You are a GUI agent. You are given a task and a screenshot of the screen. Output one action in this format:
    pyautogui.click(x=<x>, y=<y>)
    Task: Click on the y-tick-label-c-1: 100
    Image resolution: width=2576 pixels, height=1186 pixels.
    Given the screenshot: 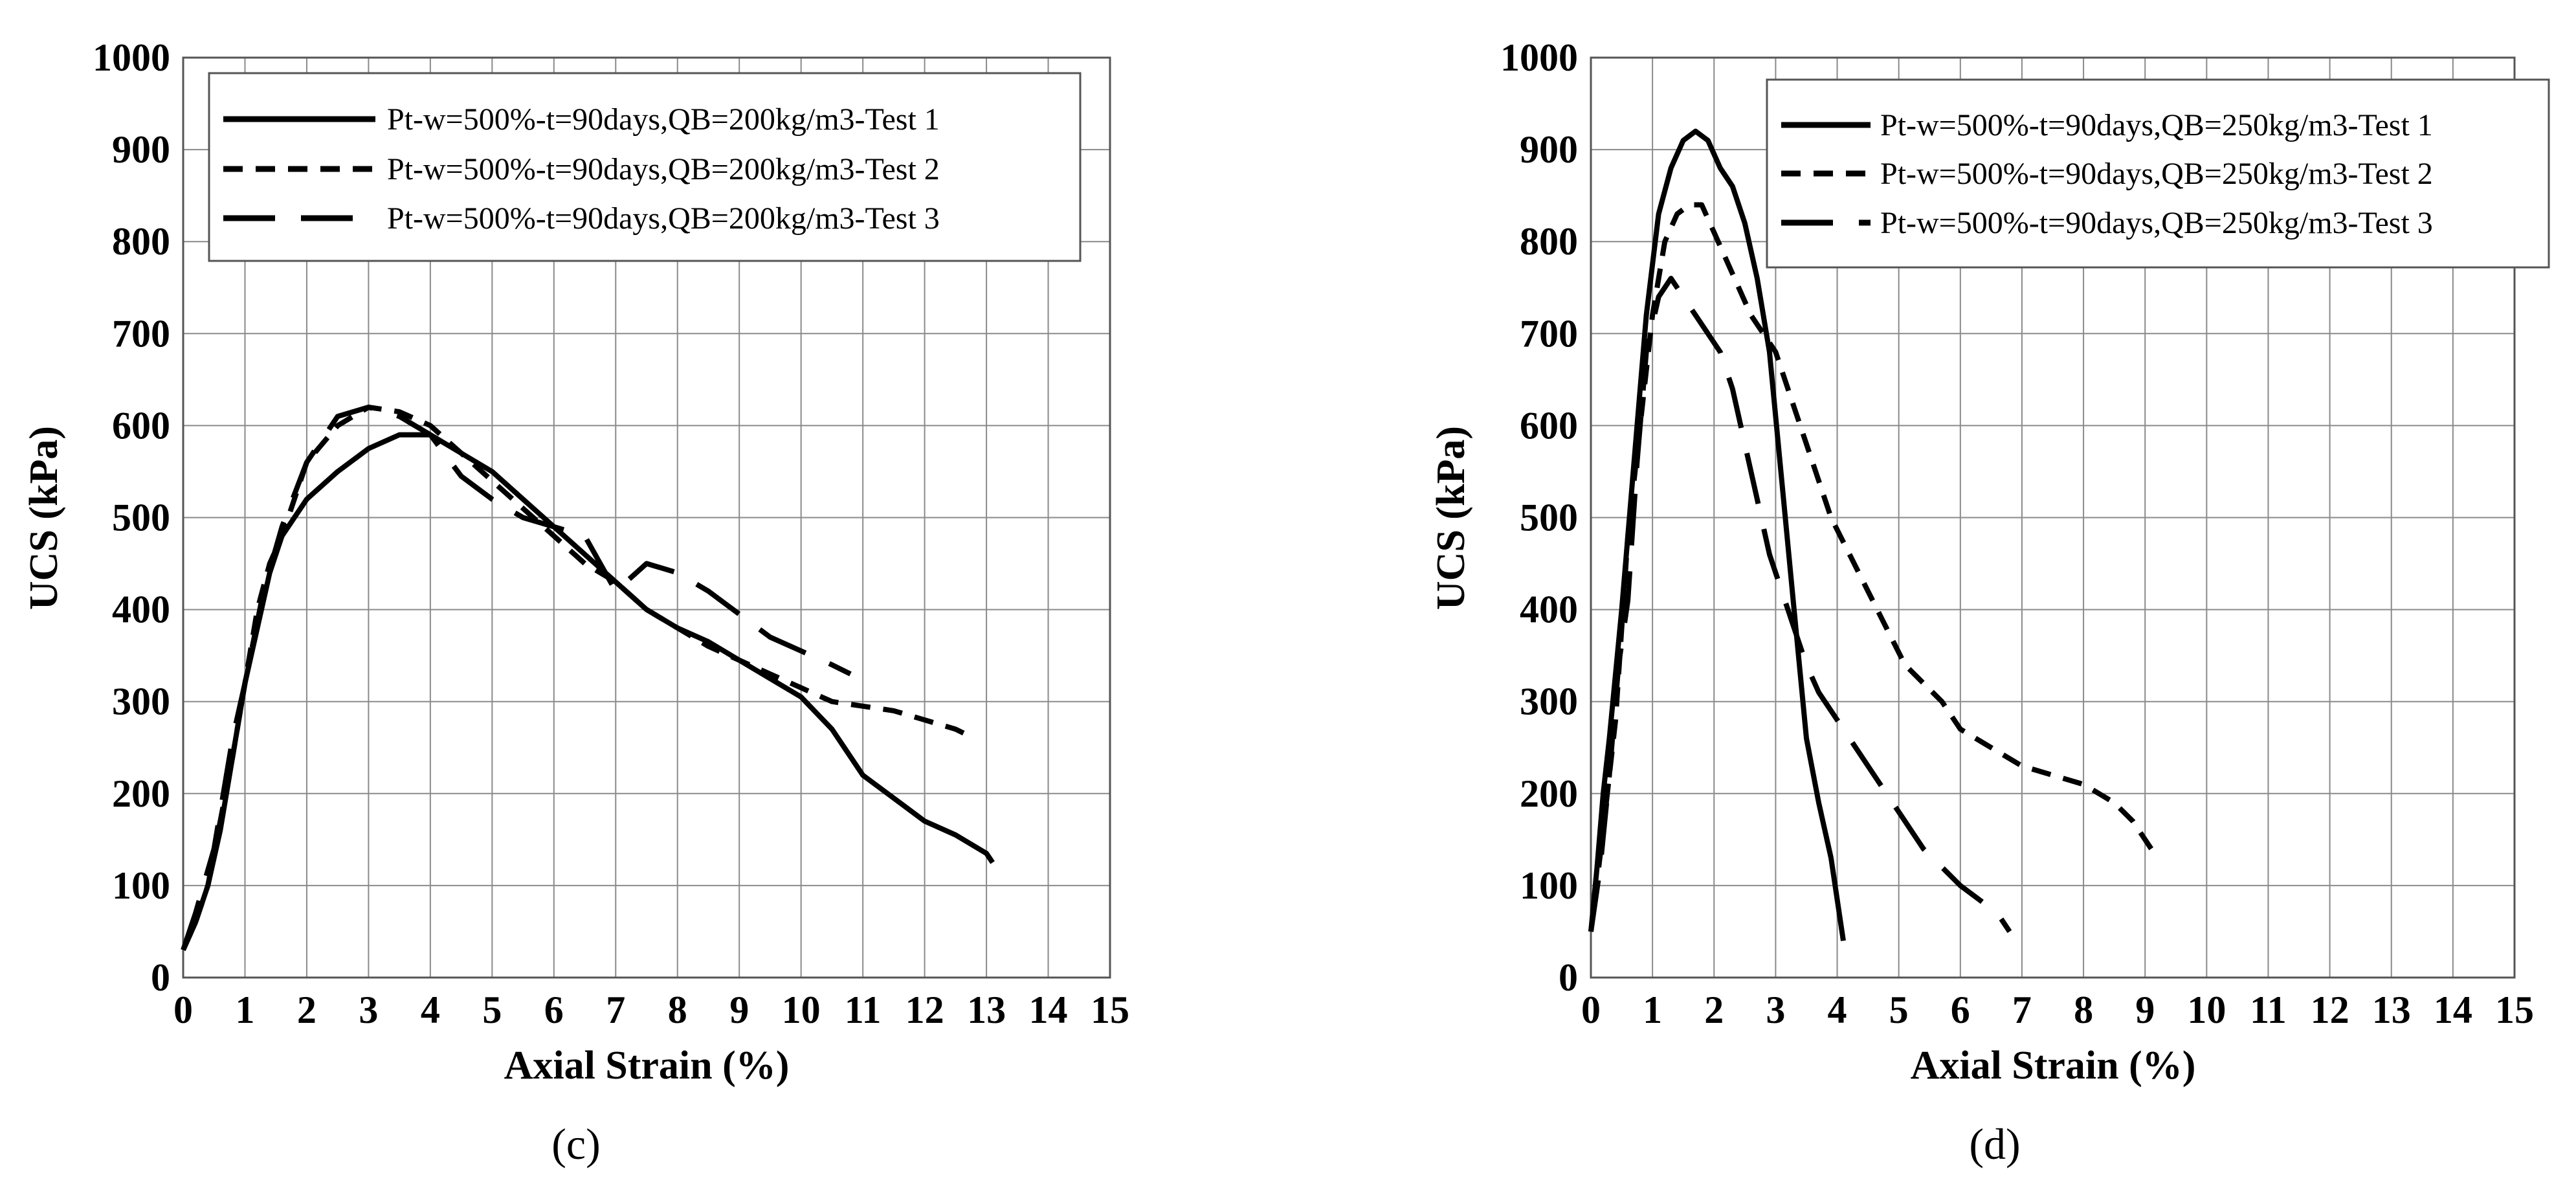 What is the action you would take?
    pyautogui.click(x=141, y=885)
    